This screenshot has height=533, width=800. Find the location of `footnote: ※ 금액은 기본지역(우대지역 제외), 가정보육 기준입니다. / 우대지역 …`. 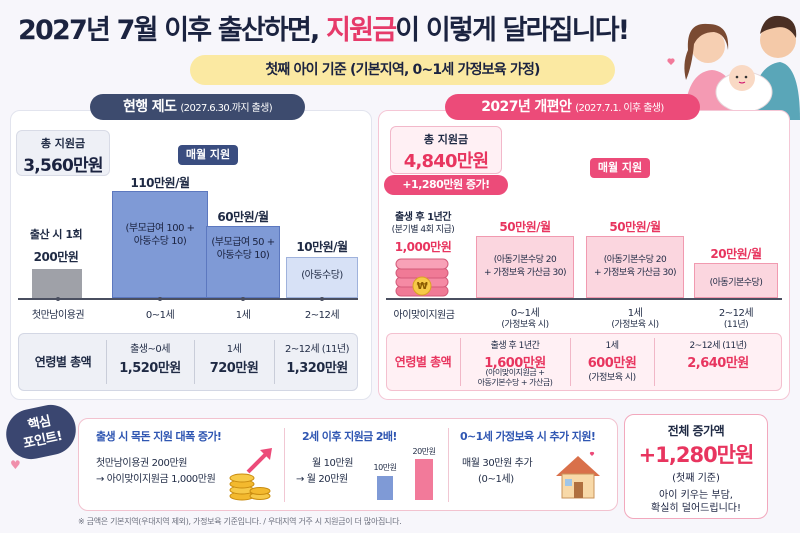

footnote: ※ 금액은 기본지역(우대지역 제외), 가정보육 기준입니다. / 우대지역 … is located at coordinates (240, 521).